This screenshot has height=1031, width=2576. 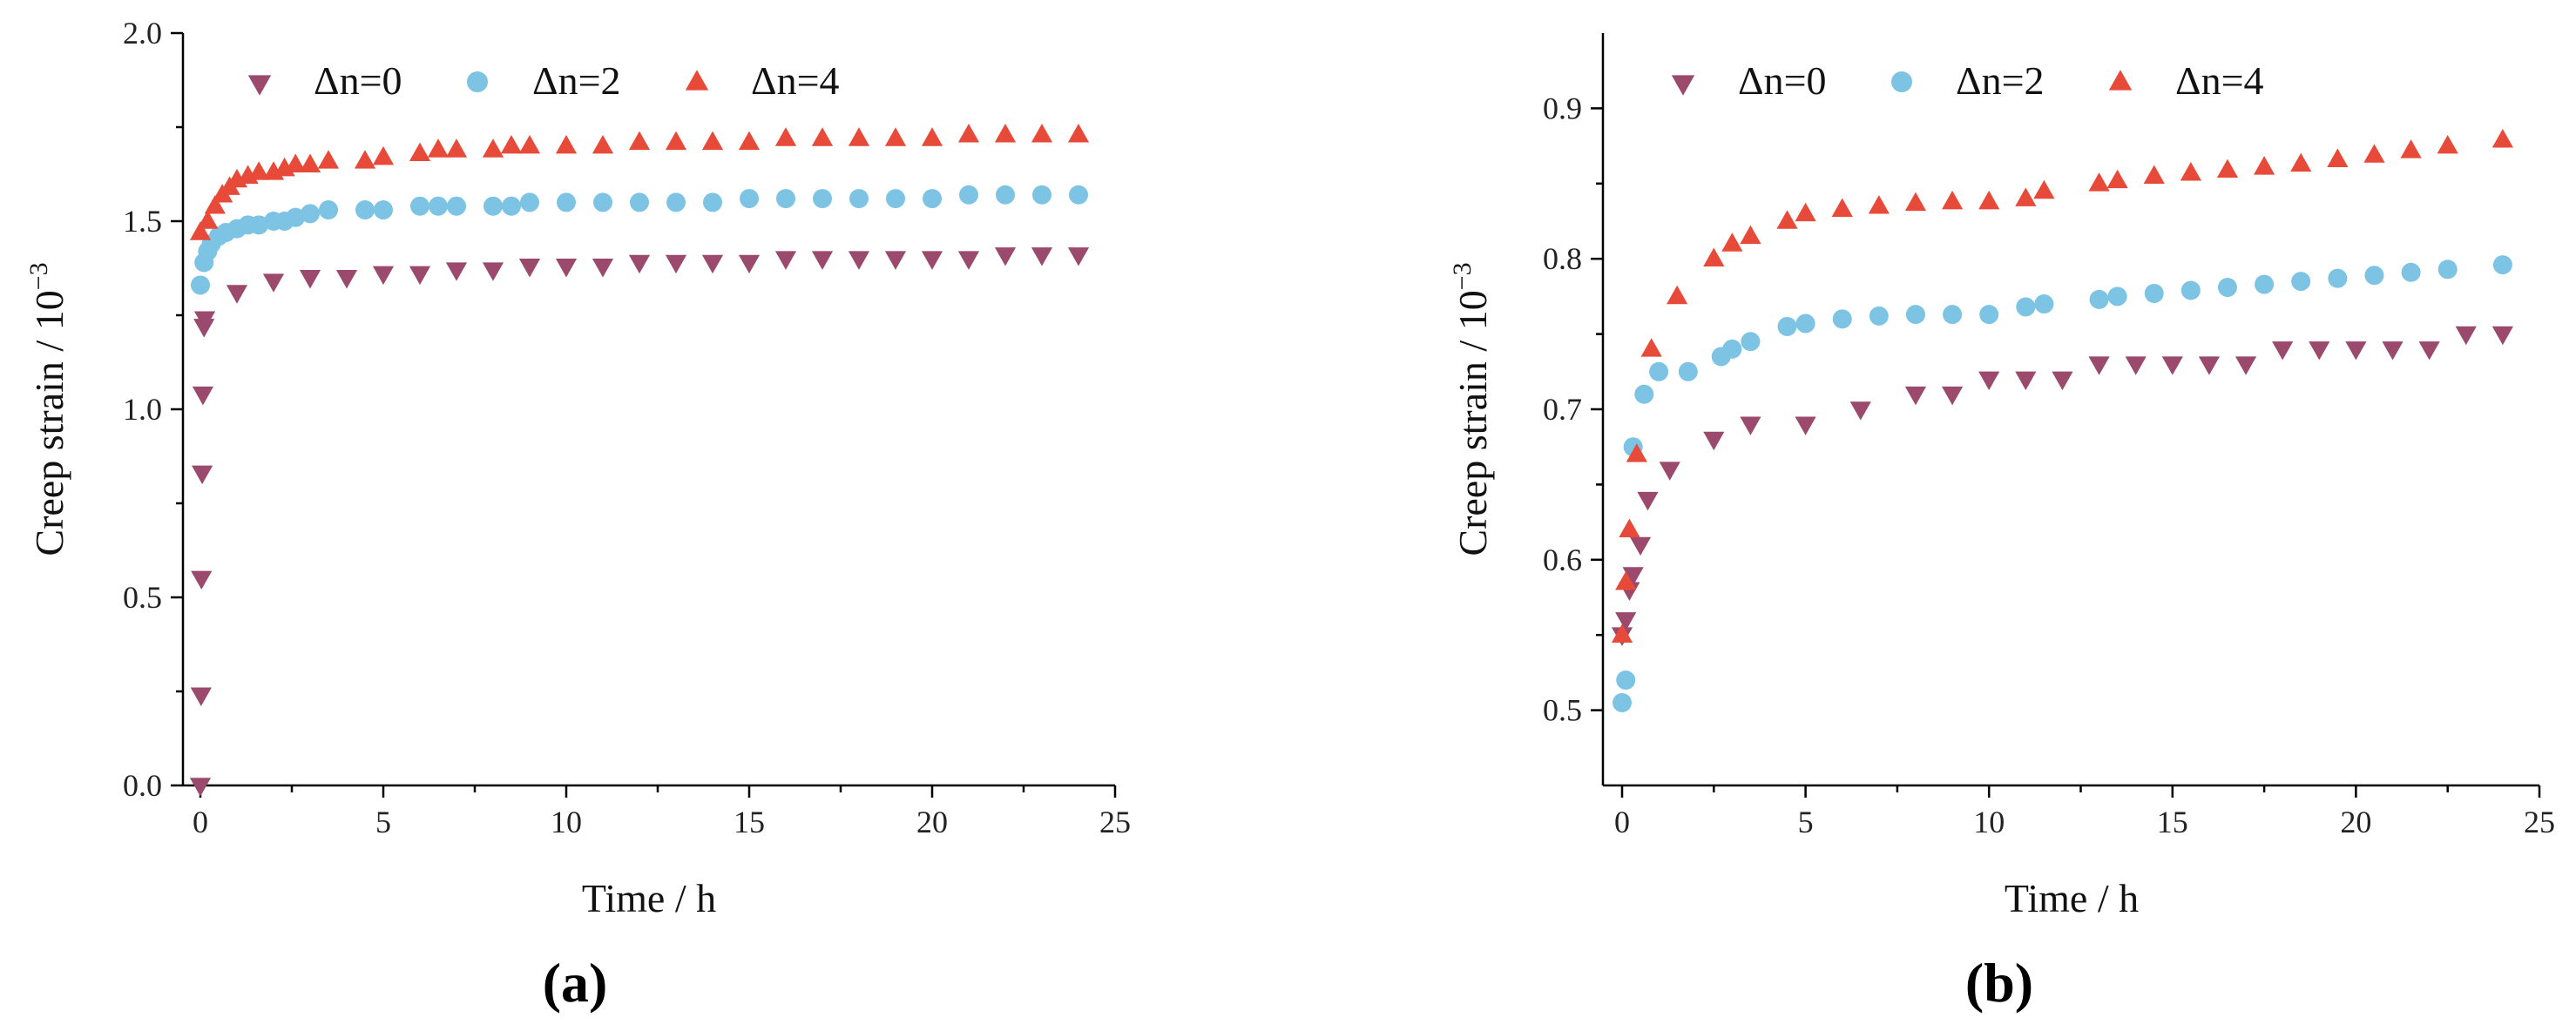 I want to click on x-tick-label-a-20: 20, so click(x=932, y=822).